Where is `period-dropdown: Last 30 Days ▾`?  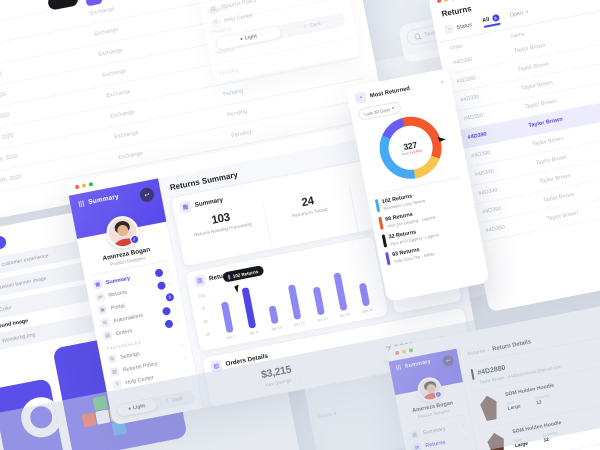
period-dropdown: Last 30 Days ▾ is located at coordinates (379, 111).